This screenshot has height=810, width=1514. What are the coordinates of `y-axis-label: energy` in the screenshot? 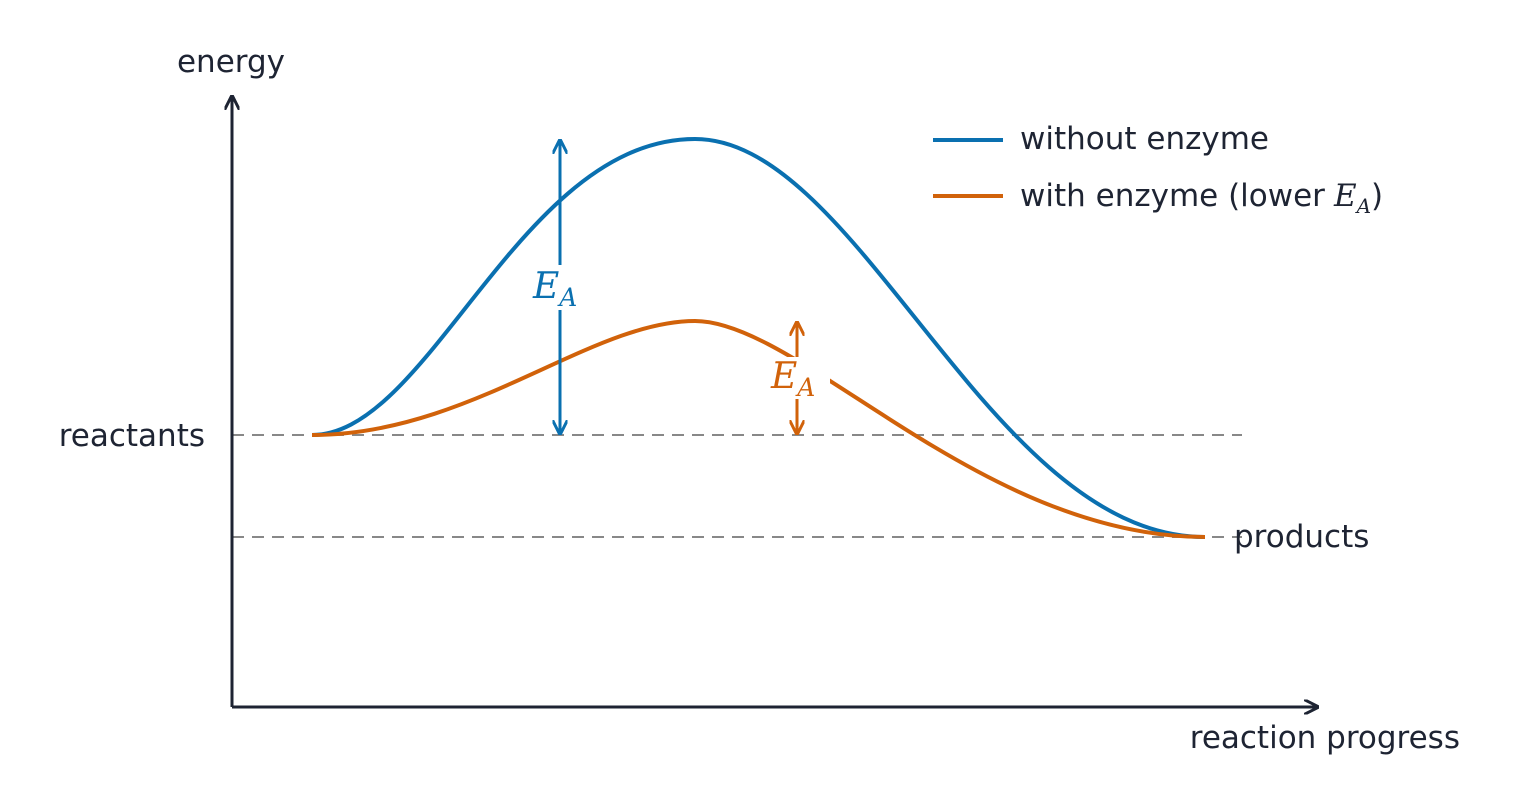 It's located at (231, 62).